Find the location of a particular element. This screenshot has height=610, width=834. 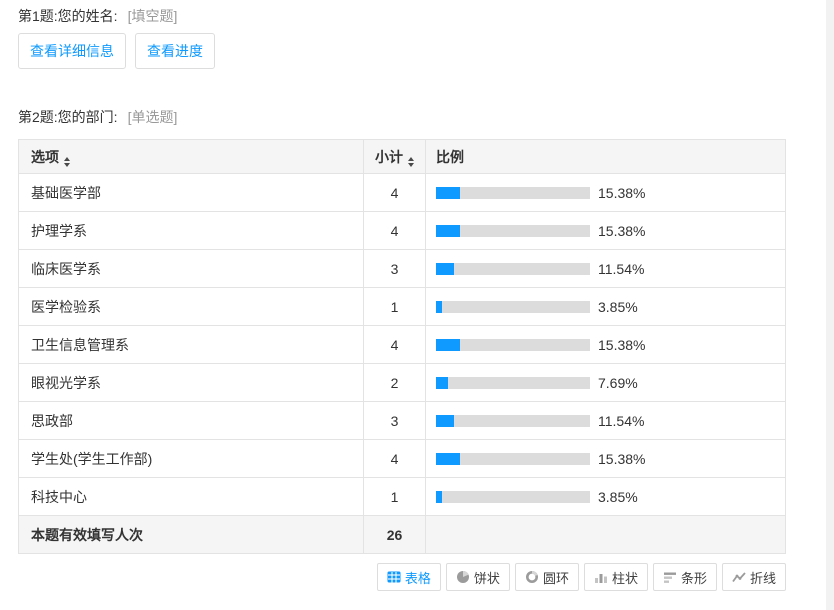

option-cell: 基础医学部 is located at coordinates (191, 192).